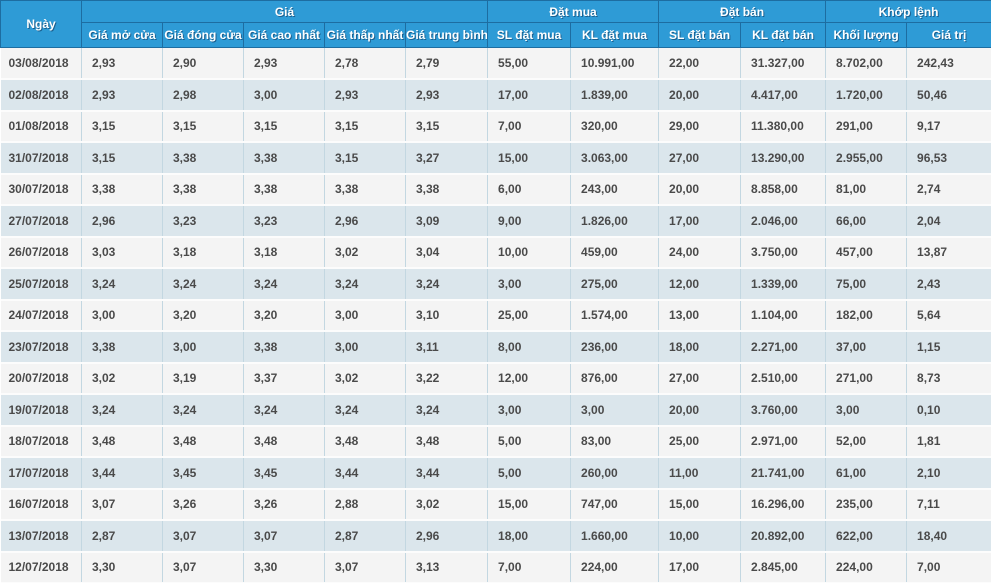  Describe the element at coordinates (41, 63) in the screenshot. I see `date-cell: 03/08/2018` at that location.